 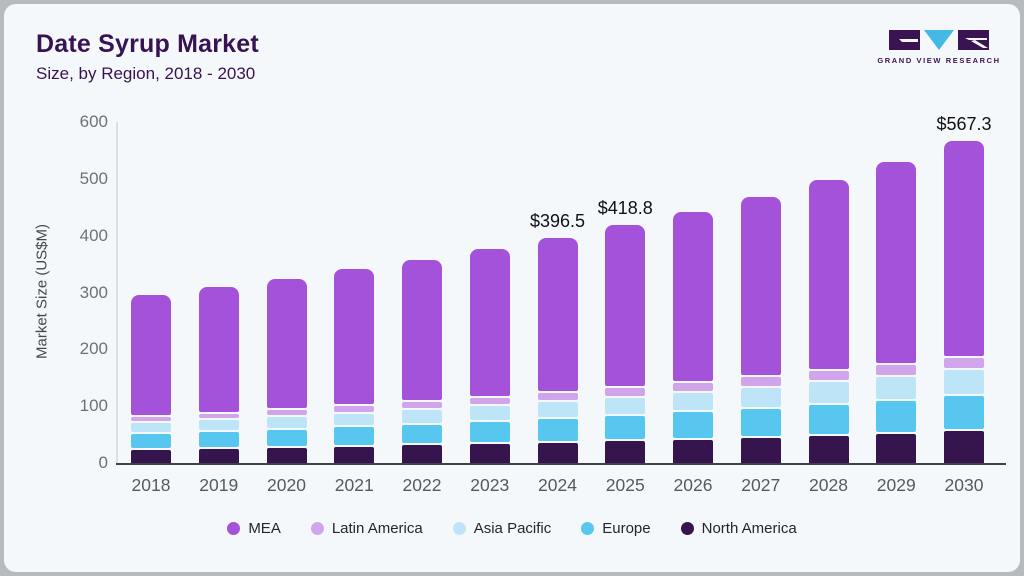 What do you see at coordinates (625, 485) in the screenshot?
I see `x-tick-label: 2025` at bounding box center [625, 485].